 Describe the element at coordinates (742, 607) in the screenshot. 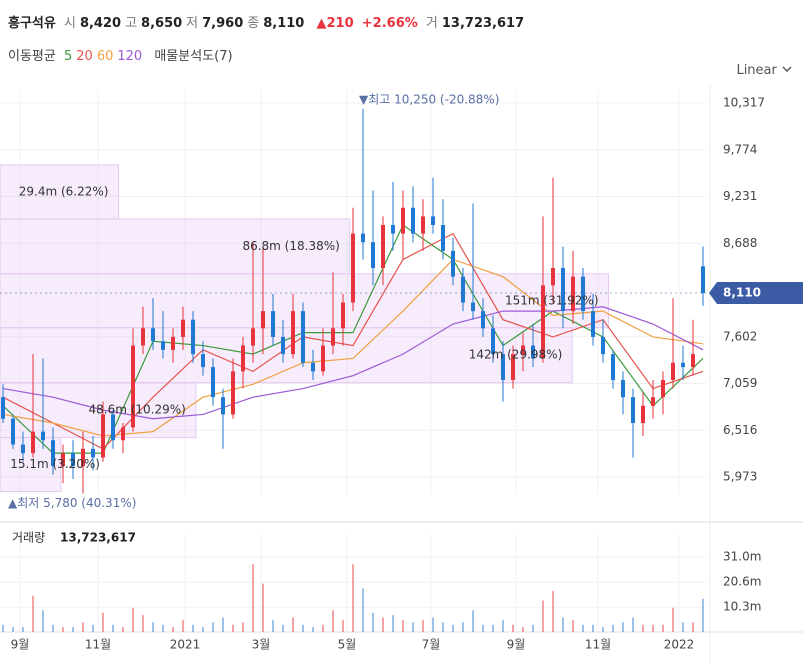

I see `v-tick-label: 10.3m` at that location.